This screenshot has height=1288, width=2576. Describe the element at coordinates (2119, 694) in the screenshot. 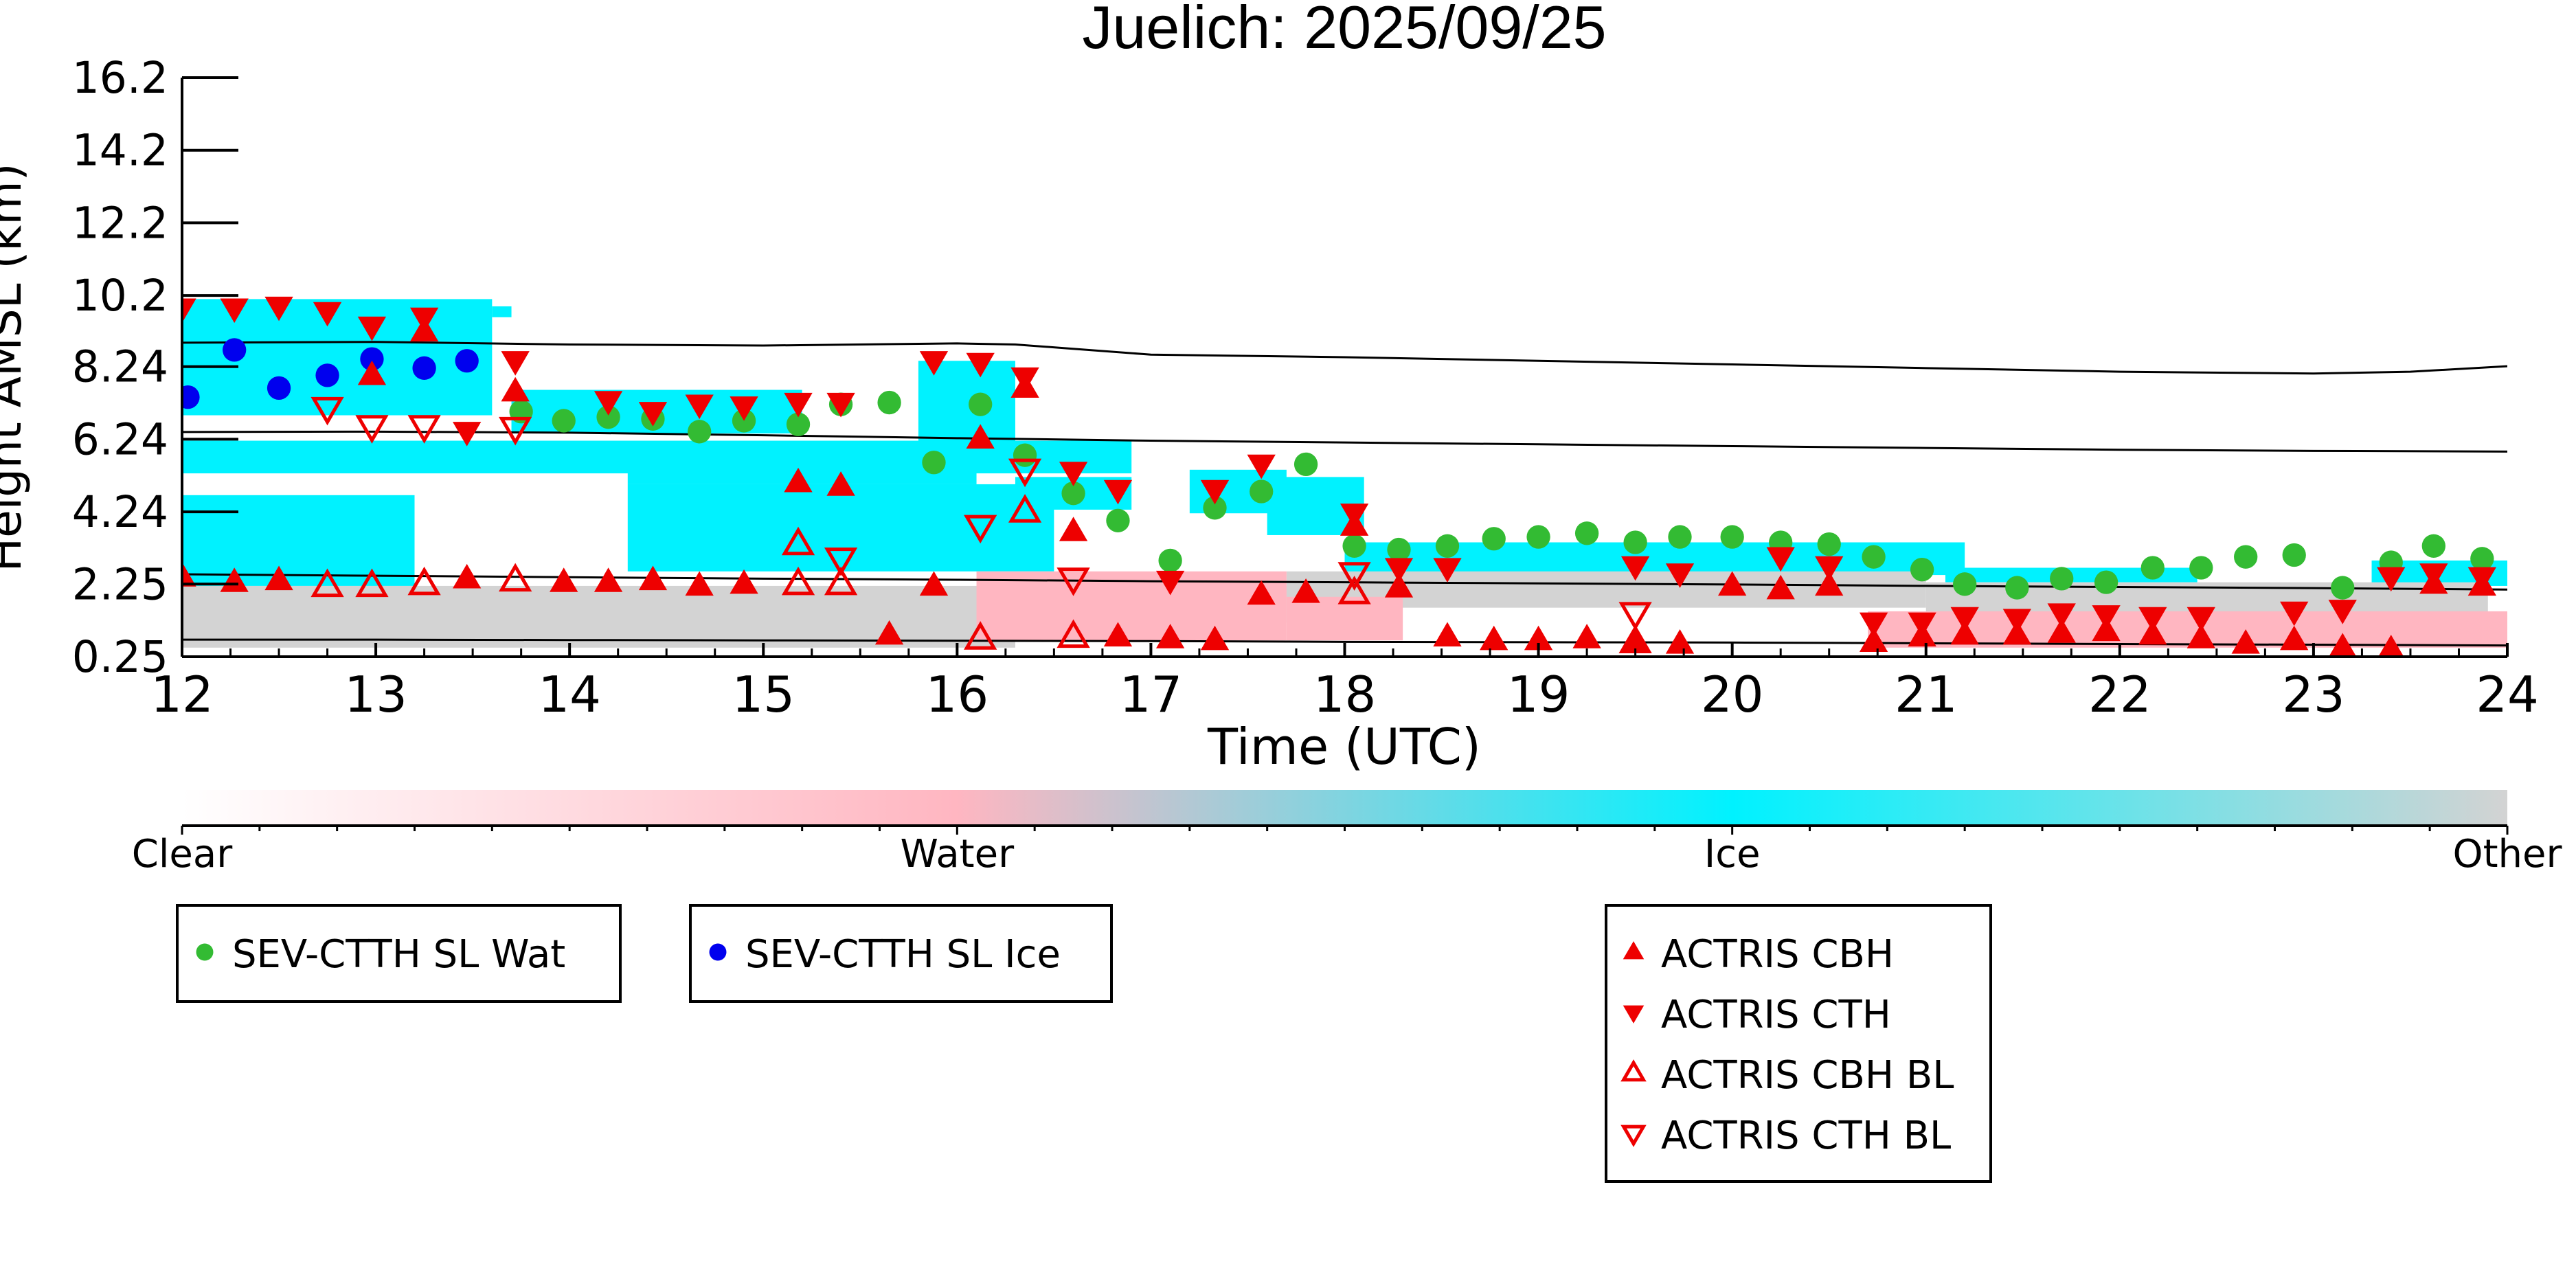

I see `x-tick-label: 22` at that location.